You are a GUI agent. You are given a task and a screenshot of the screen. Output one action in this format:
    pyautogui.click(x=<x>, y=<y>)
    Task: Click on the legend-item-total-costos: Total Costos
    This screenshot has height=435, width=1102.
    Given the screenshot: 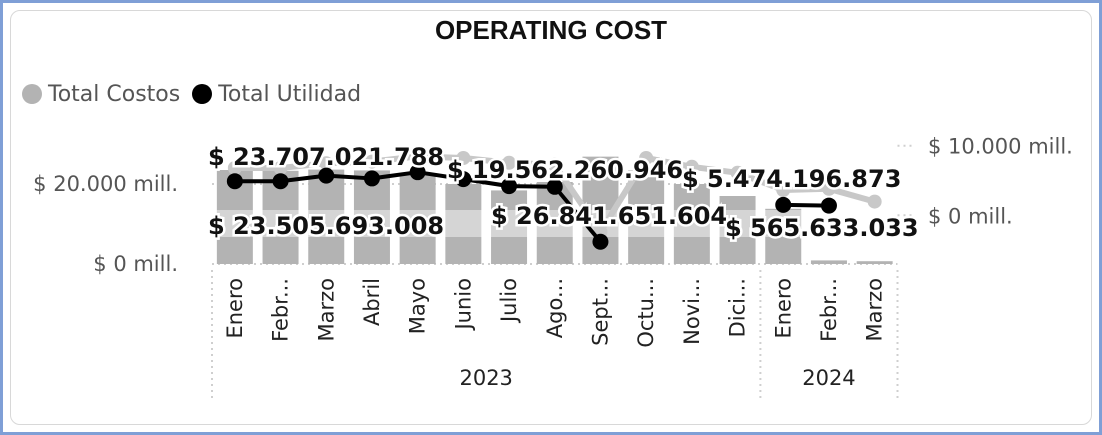 What is the action you would take?
    pyautogui.click(x=101, y=94)
    